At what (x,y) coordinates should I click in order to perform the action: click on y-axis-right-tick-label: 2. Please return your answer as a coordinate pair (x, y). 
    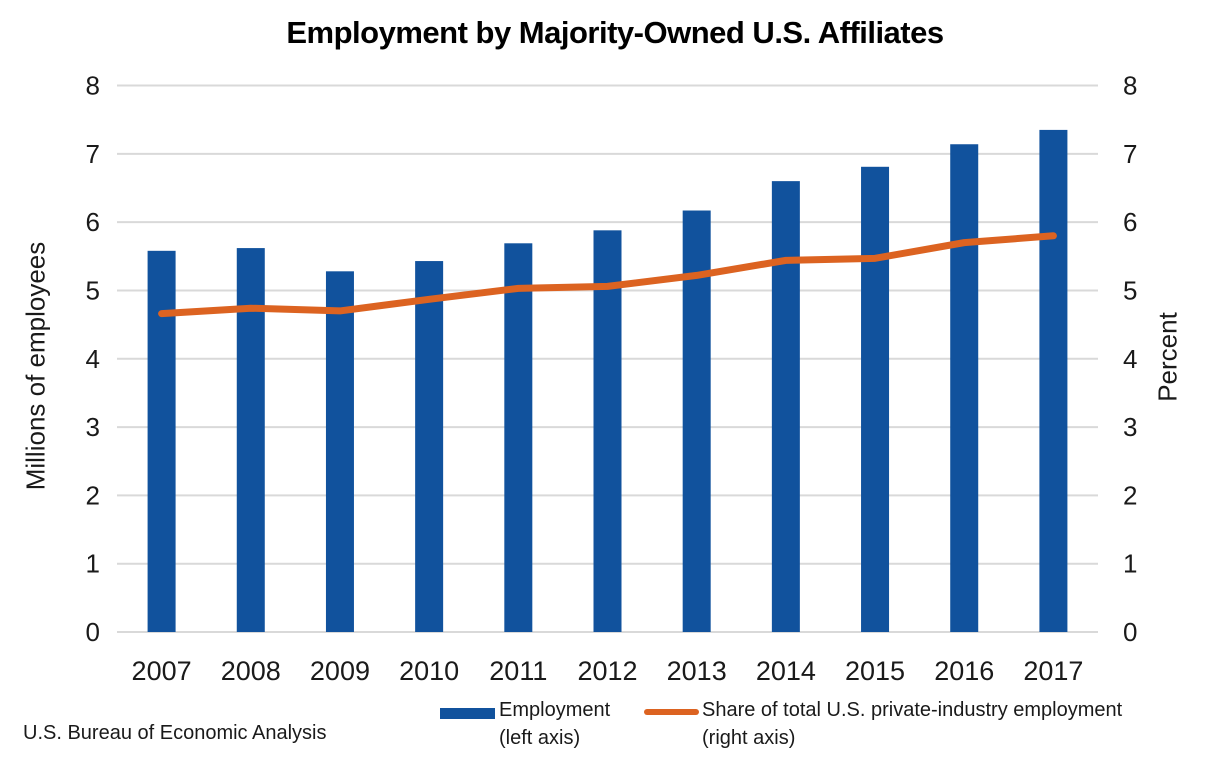
    Looking at the image, I should click on (1130, 495).